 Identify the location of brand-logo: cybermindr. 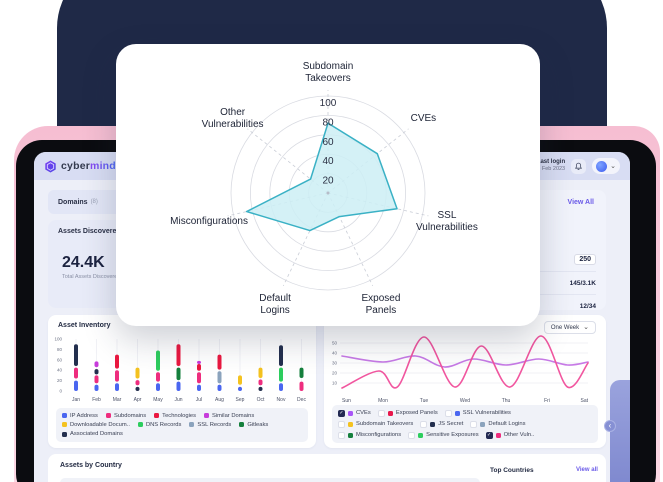
(82, 166).